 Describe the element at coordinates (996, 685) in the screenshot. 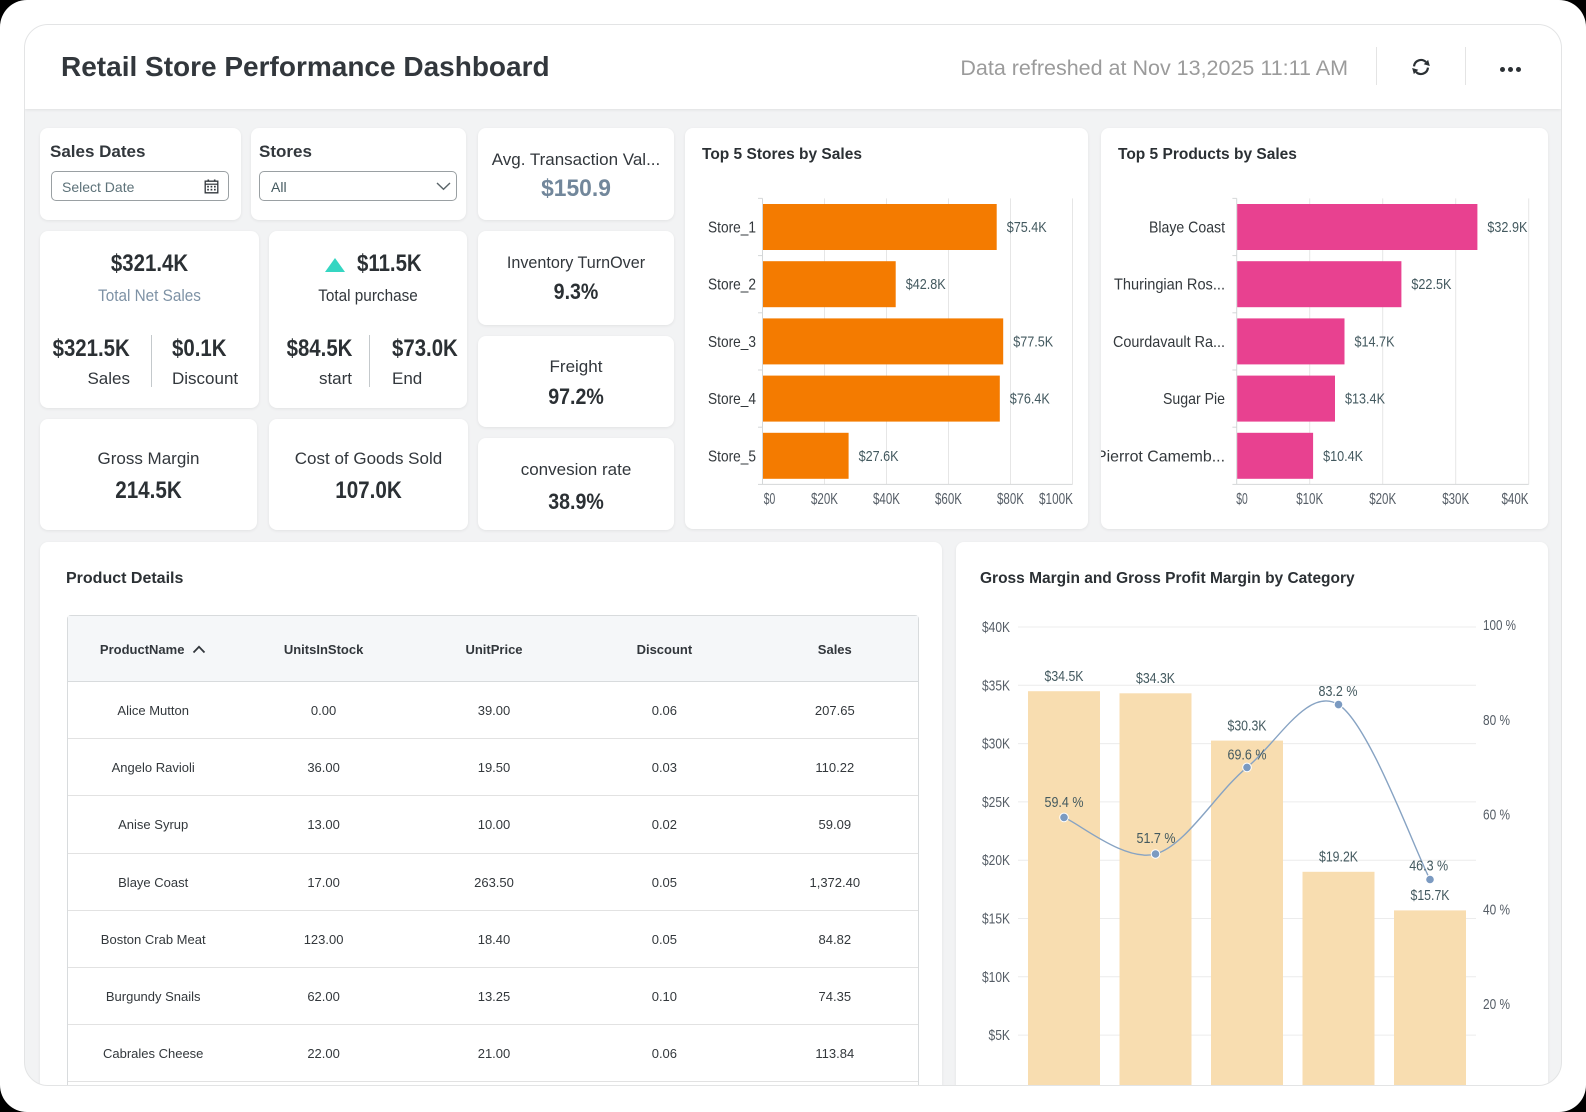

I see `svg-text: $35K` at that location.